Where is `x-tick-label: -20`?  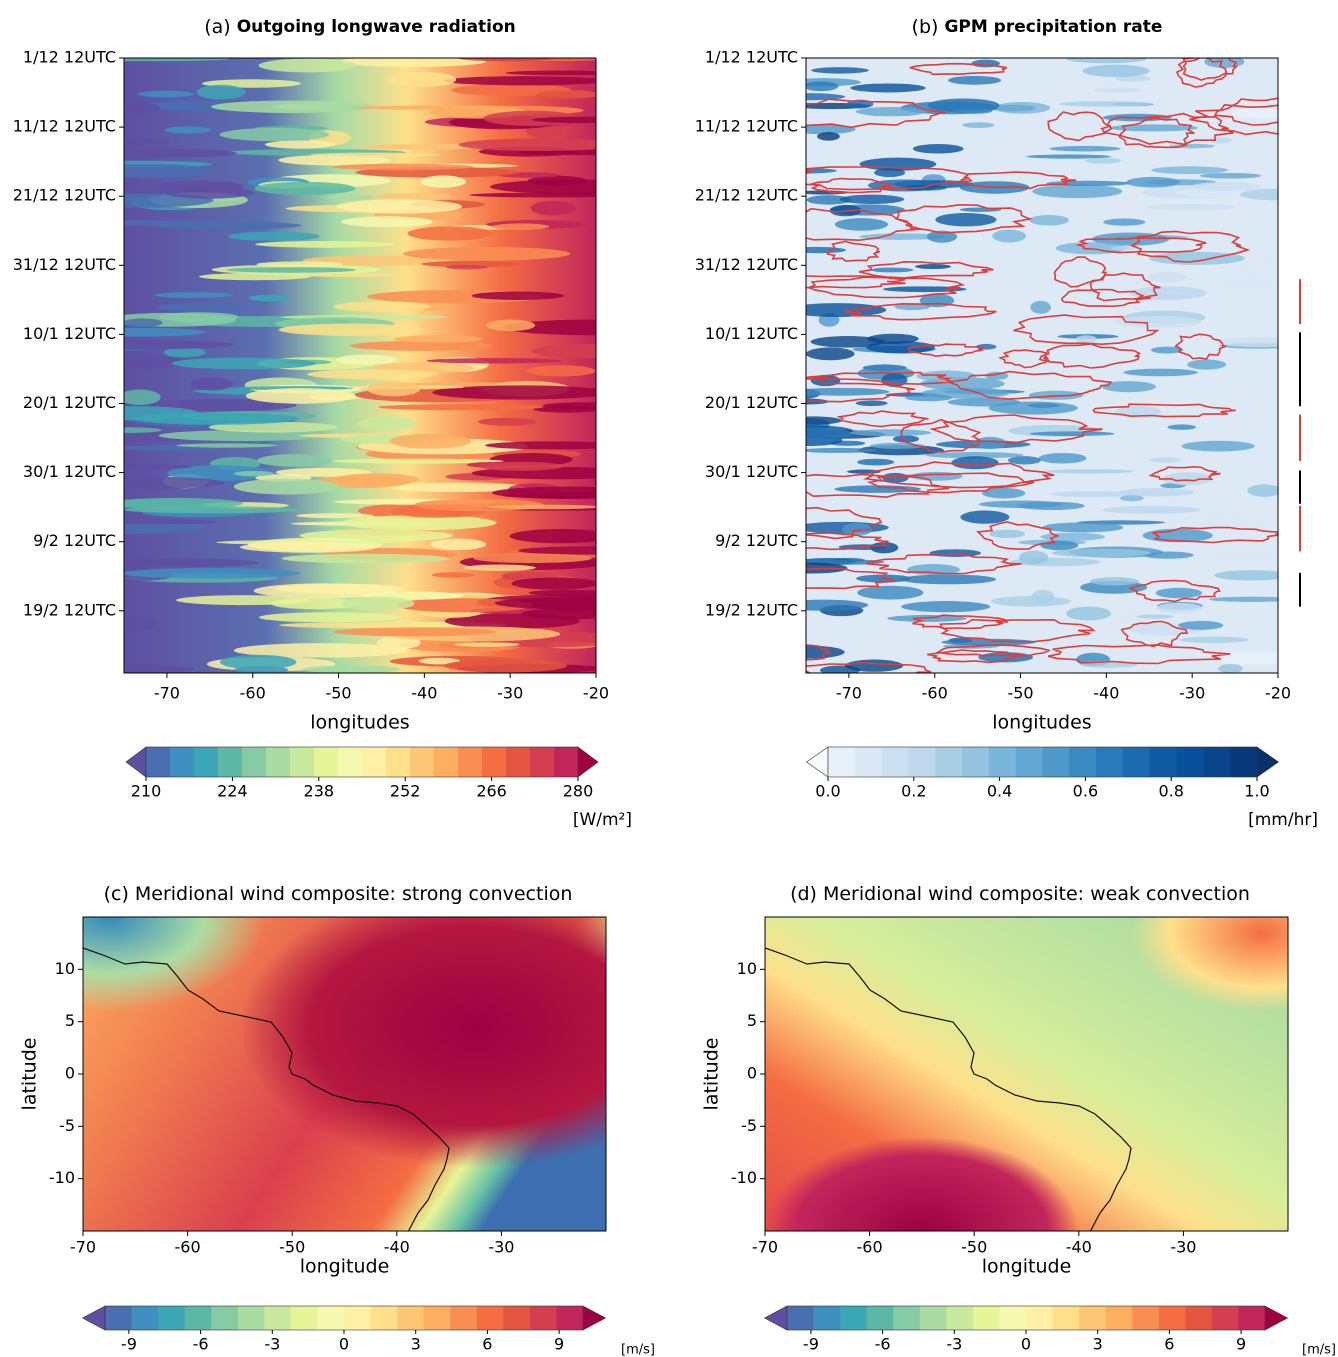
x-tick-label: -20 is located at coordinates (1278, 693).